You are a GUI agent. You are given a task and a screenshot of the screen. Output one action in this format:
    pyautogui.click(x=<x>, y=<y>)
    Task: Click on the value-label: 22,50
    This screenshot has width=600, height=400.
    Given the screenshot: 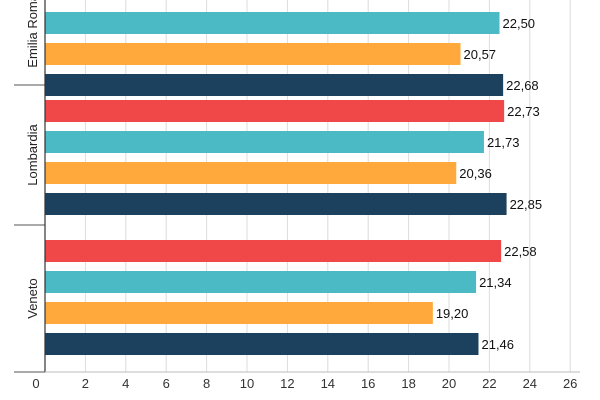 What is the action you would take?
    pyautogui.click(x=519, y=23)
    